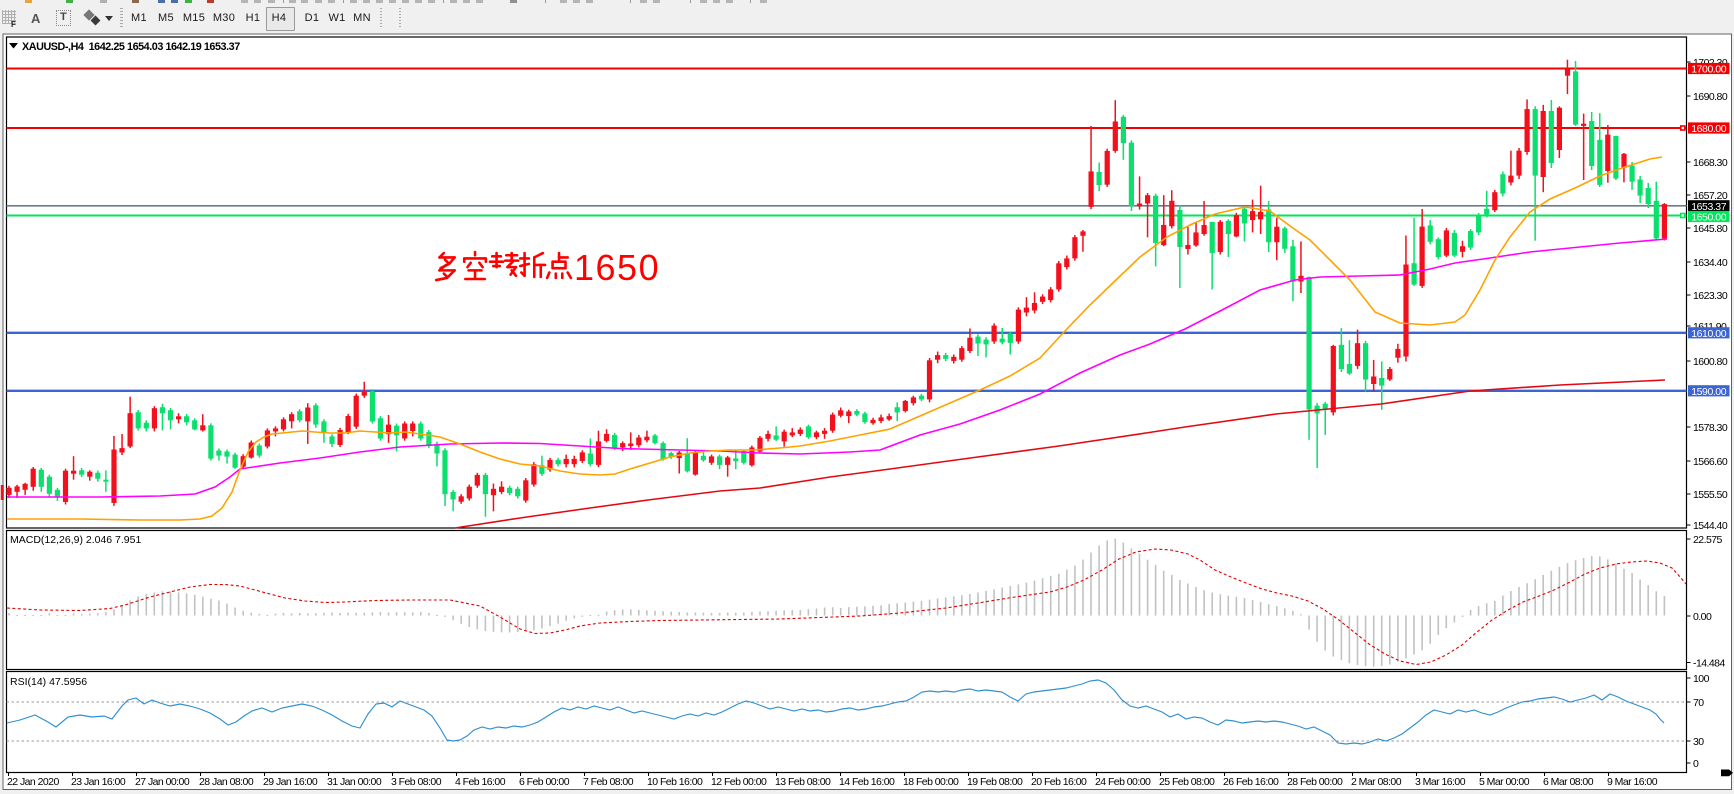 This screenshot has width=1734, height=794. What do you see at coordinates (1710, 196) in the screenshot?
I see `svg-text: 1657.20` at bounding box center [1710, 196].